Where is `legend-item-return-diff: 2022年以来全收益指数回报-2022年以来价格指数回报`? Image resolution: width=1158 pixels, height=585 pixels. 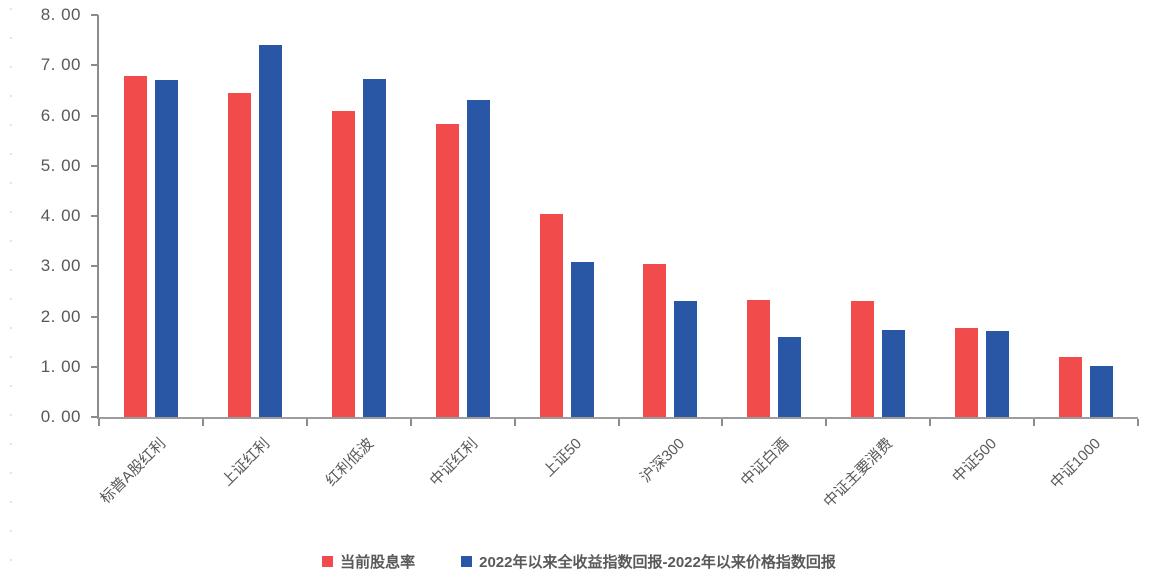 legend-item-return-diff: 2022年以来全收益指数回报-2022年以来价格指数回报 is located at coordinates (648, 561).